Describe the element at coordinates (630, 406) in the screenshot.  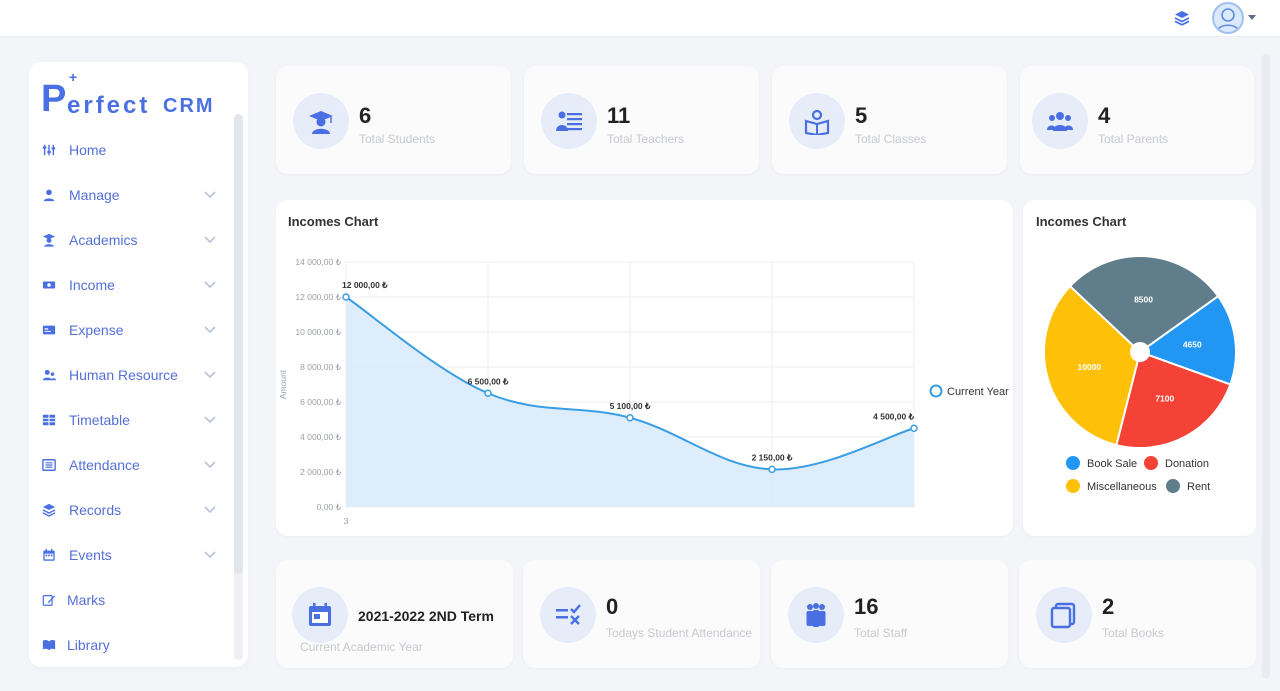
I see `data-label: 5 100,00 ₺` at that location.